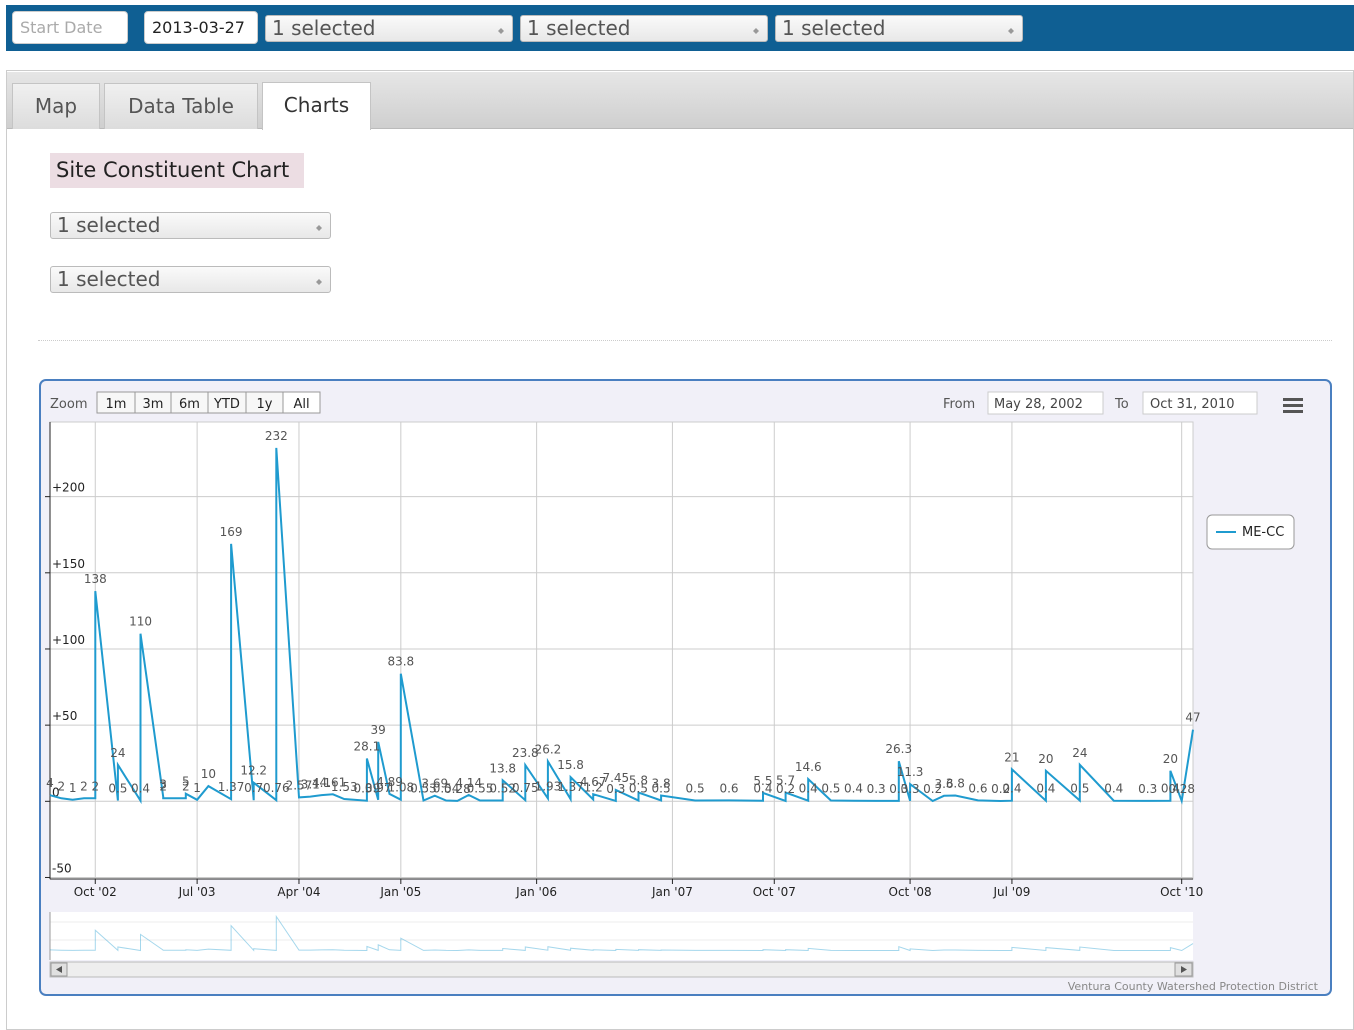 This screenshot has width=1354, height=1030. Describe the element at coordinates (808, 767) in the screenshot. I see `data-label: 14.6` at that location.